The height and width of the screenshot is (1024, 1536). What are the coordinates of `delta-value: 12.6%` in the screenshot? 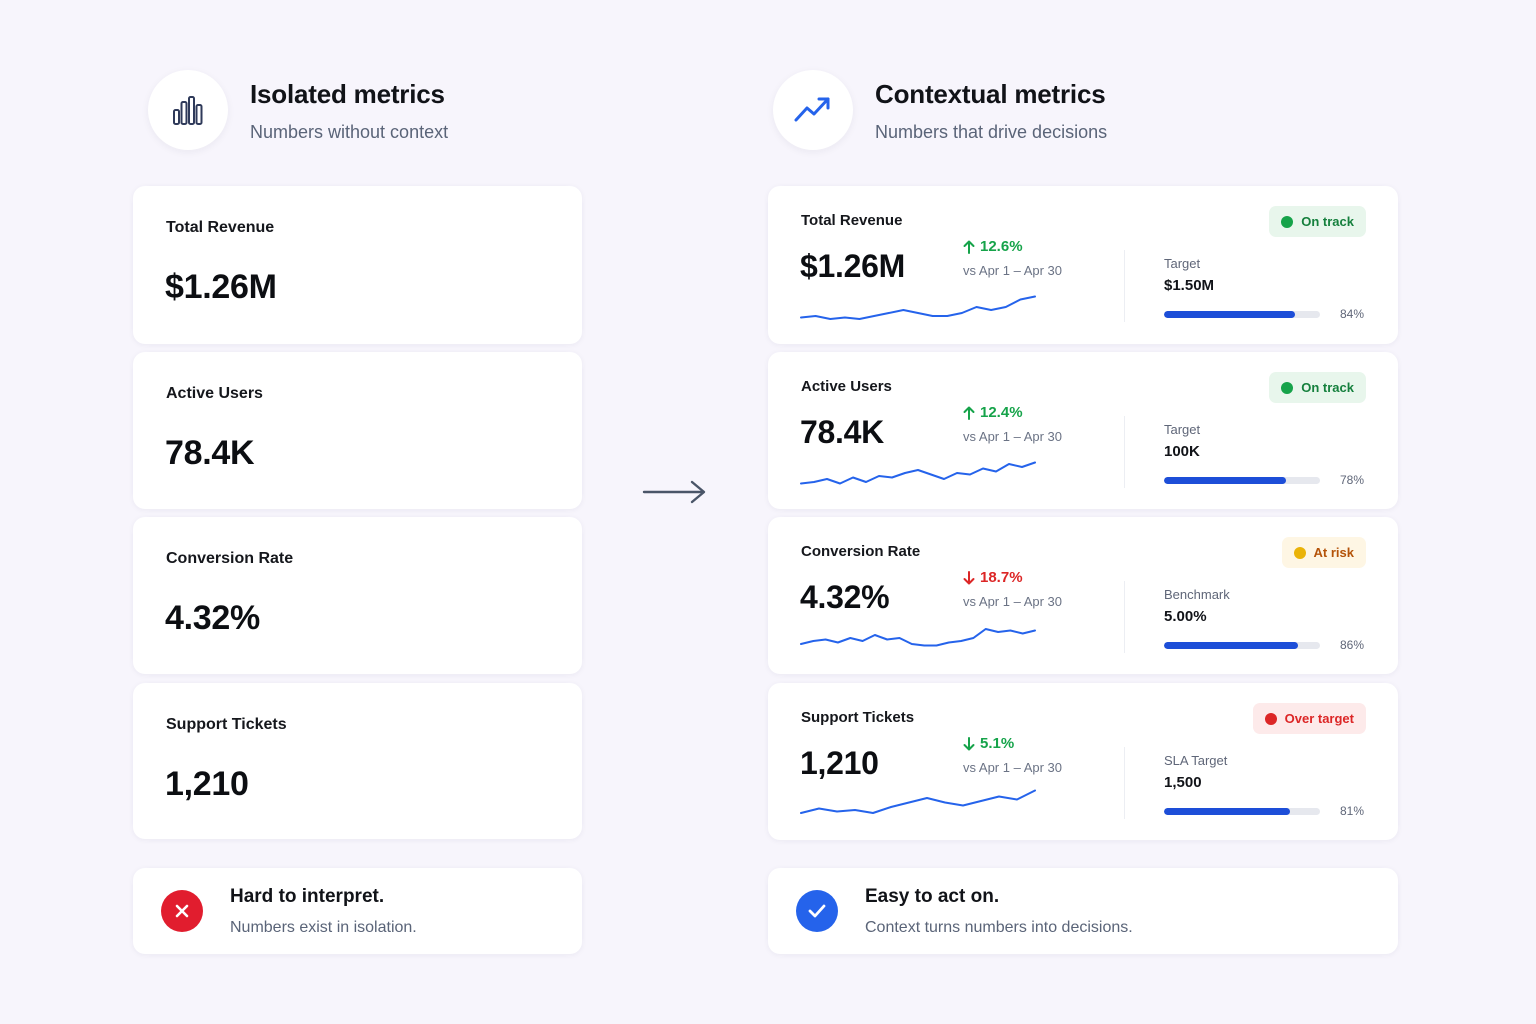 It's located at (1001, 246).